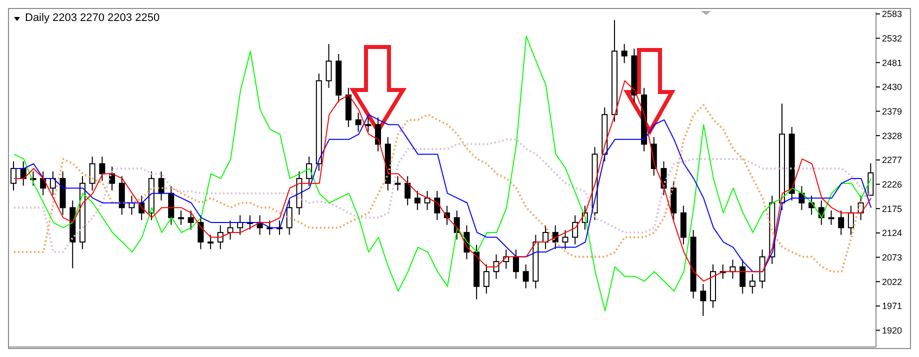 The height and width of the screenshot is (357, 919). What do you see at coordinates (892, 111) in the screenshot?
I see `y-tick-label: 2379` at bounding box center [892, 111].